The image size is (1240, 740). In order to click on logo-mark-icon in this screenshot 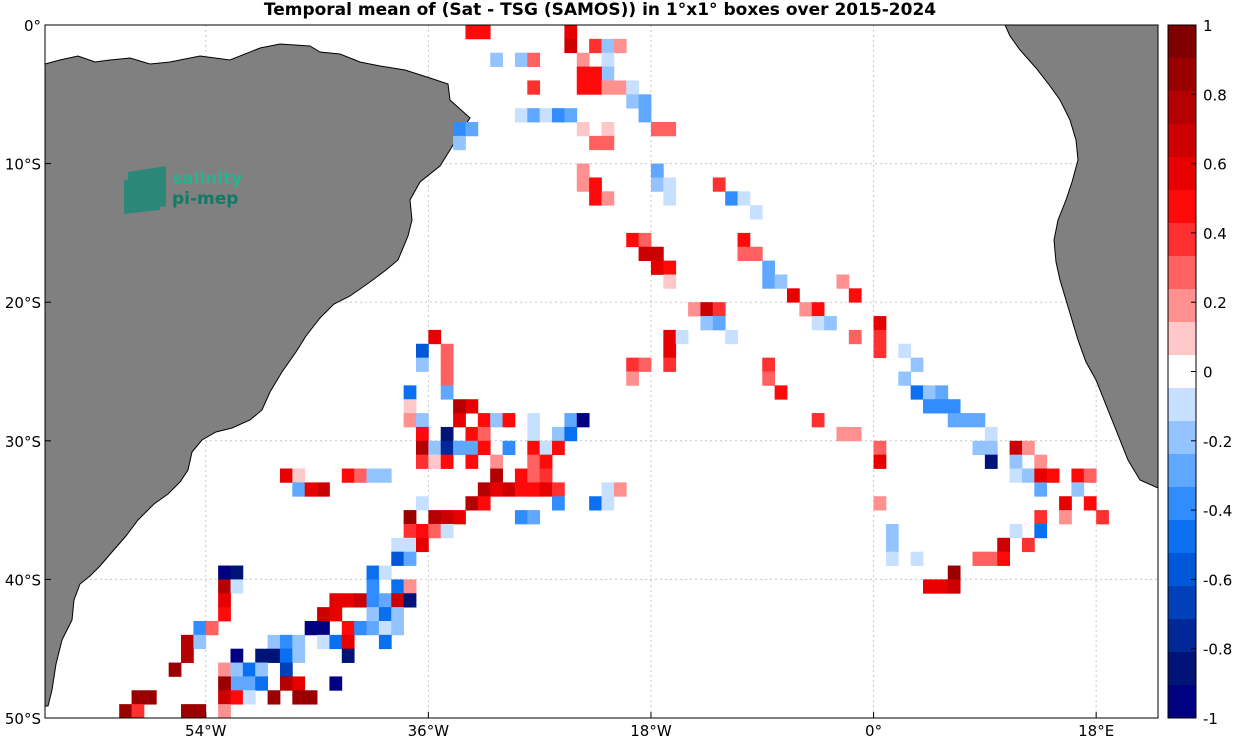, I will do `click(145, 190)`.